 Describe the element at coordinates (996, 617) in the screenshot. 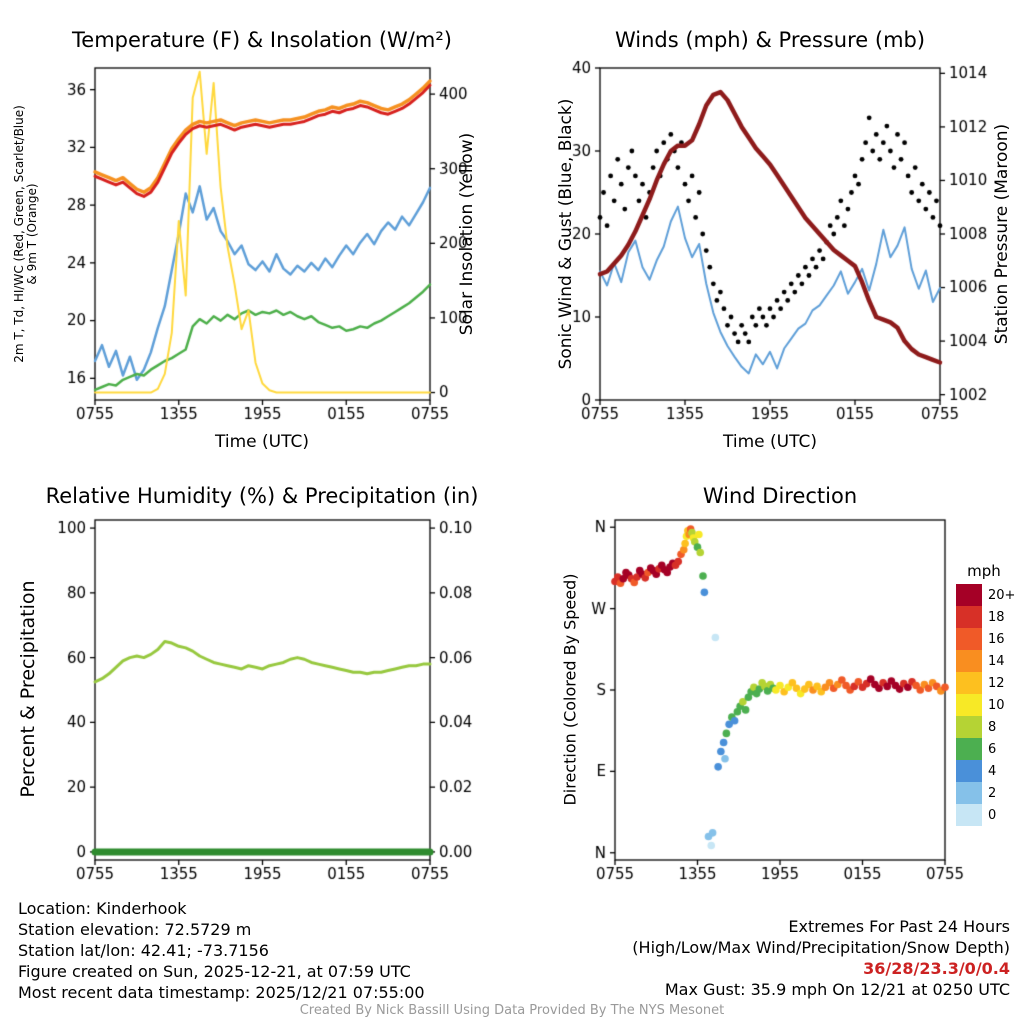

I see `colorbar-label: 18` at that location.